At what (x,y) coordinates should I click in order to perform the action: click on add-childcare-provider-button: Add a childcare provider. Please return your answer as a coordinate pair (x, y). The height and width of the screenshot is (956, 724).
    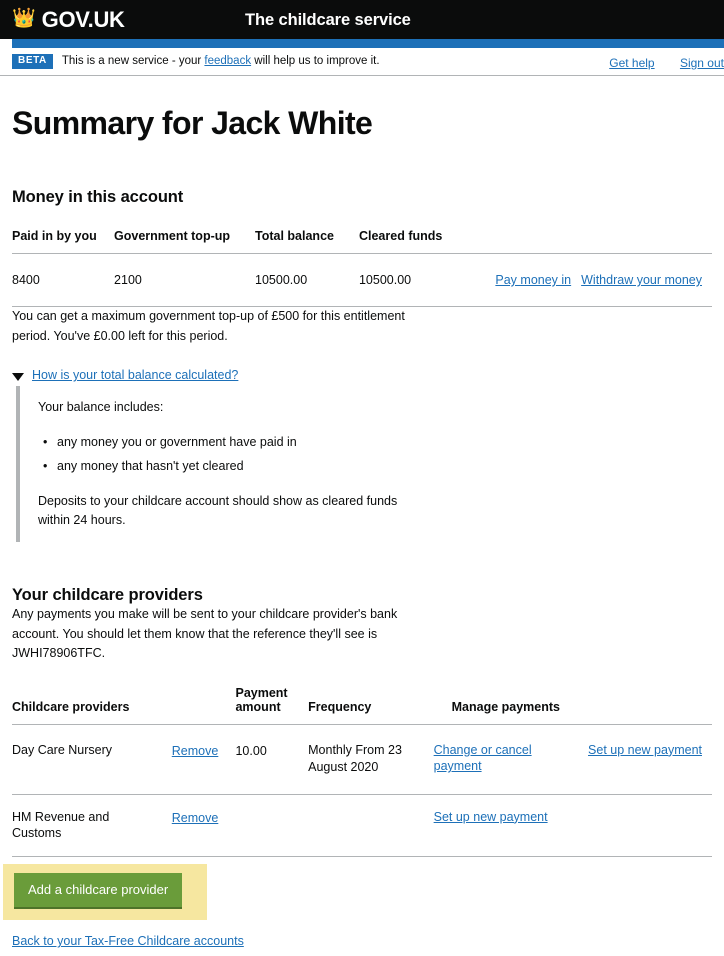
    Looking at the image, I should click on (98, 890).